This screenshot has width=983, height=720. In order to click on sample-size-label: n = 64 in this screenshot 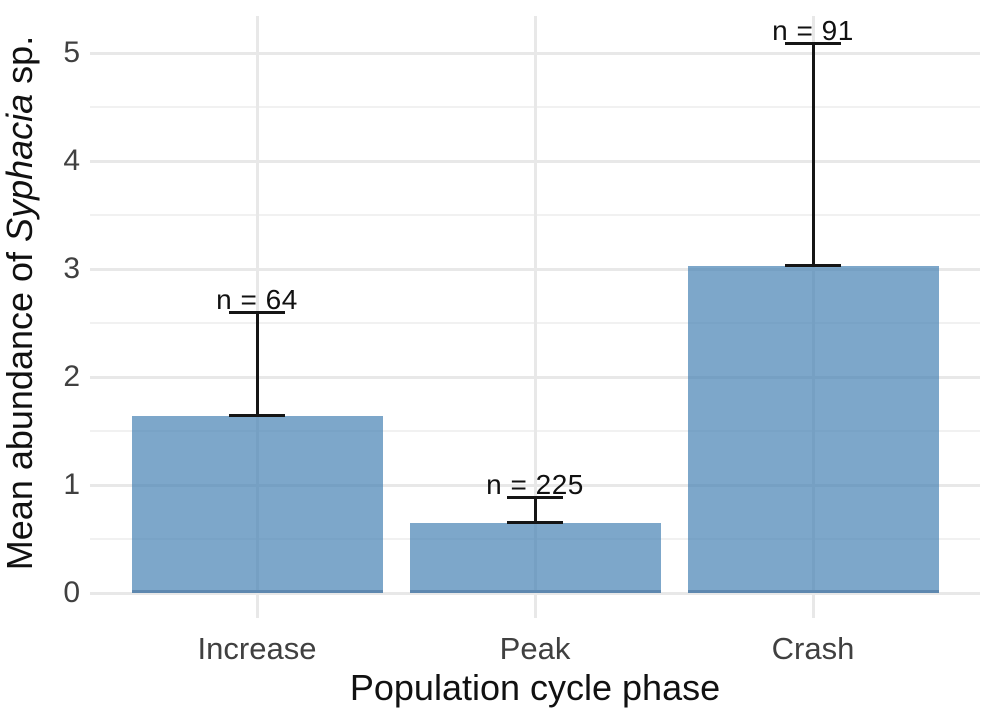, I will do `click(257, 300)`.